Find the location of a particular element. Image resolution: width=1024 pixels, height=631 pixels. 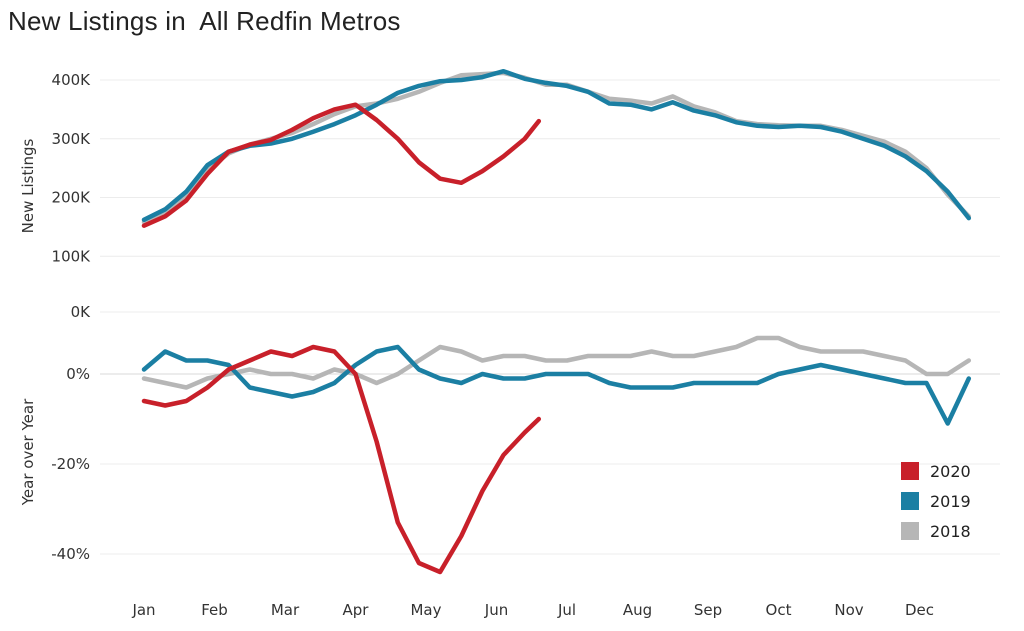

x-axis-ticks: Jan Feb Mar Apr May Jun Jul Aug Sep Oct Nov Dec is located at coordinates (532, 610).